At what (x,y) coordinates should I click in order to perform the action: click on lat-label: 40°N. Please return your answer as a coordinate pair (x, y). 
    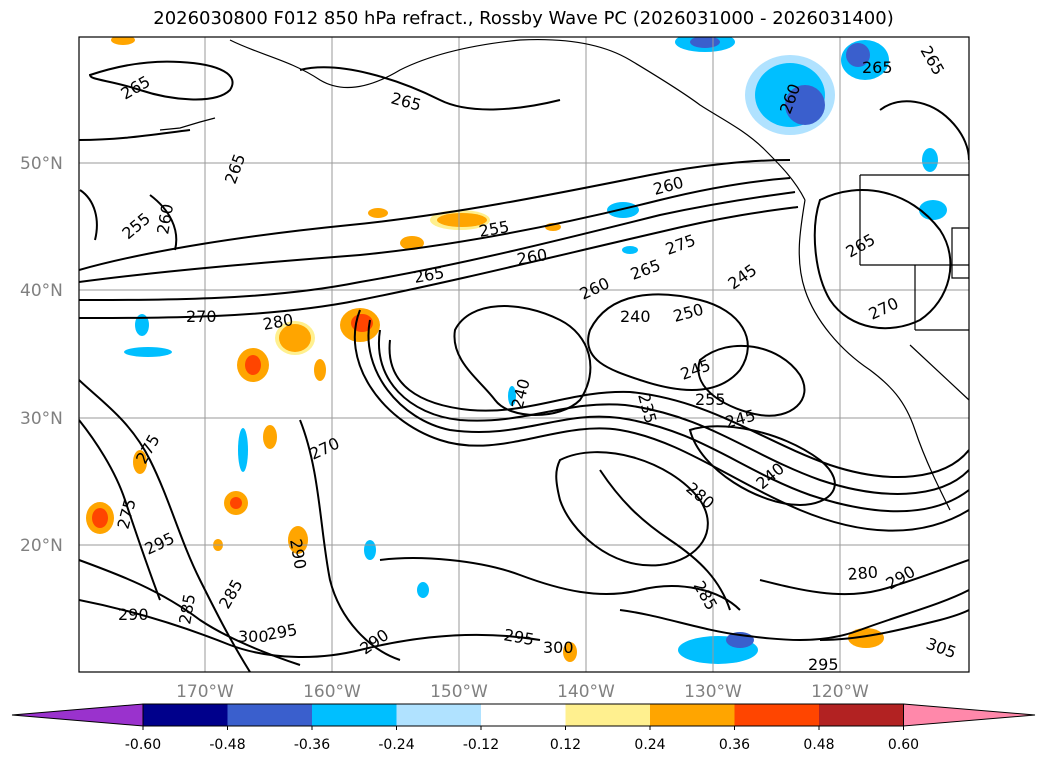
    Looking at the image, I should click on (41, 291).